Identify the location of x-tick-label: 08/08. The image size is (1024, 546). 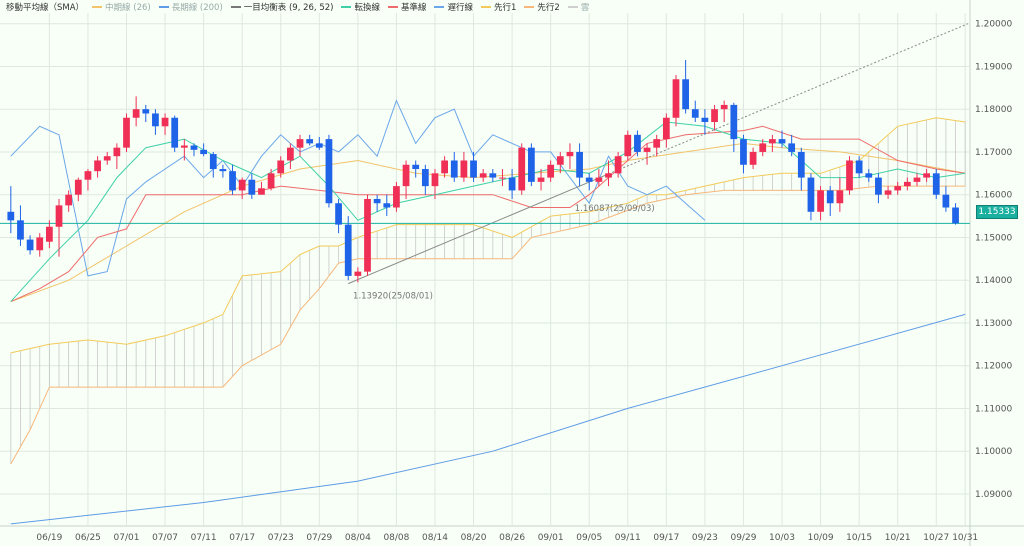
(396, 538).